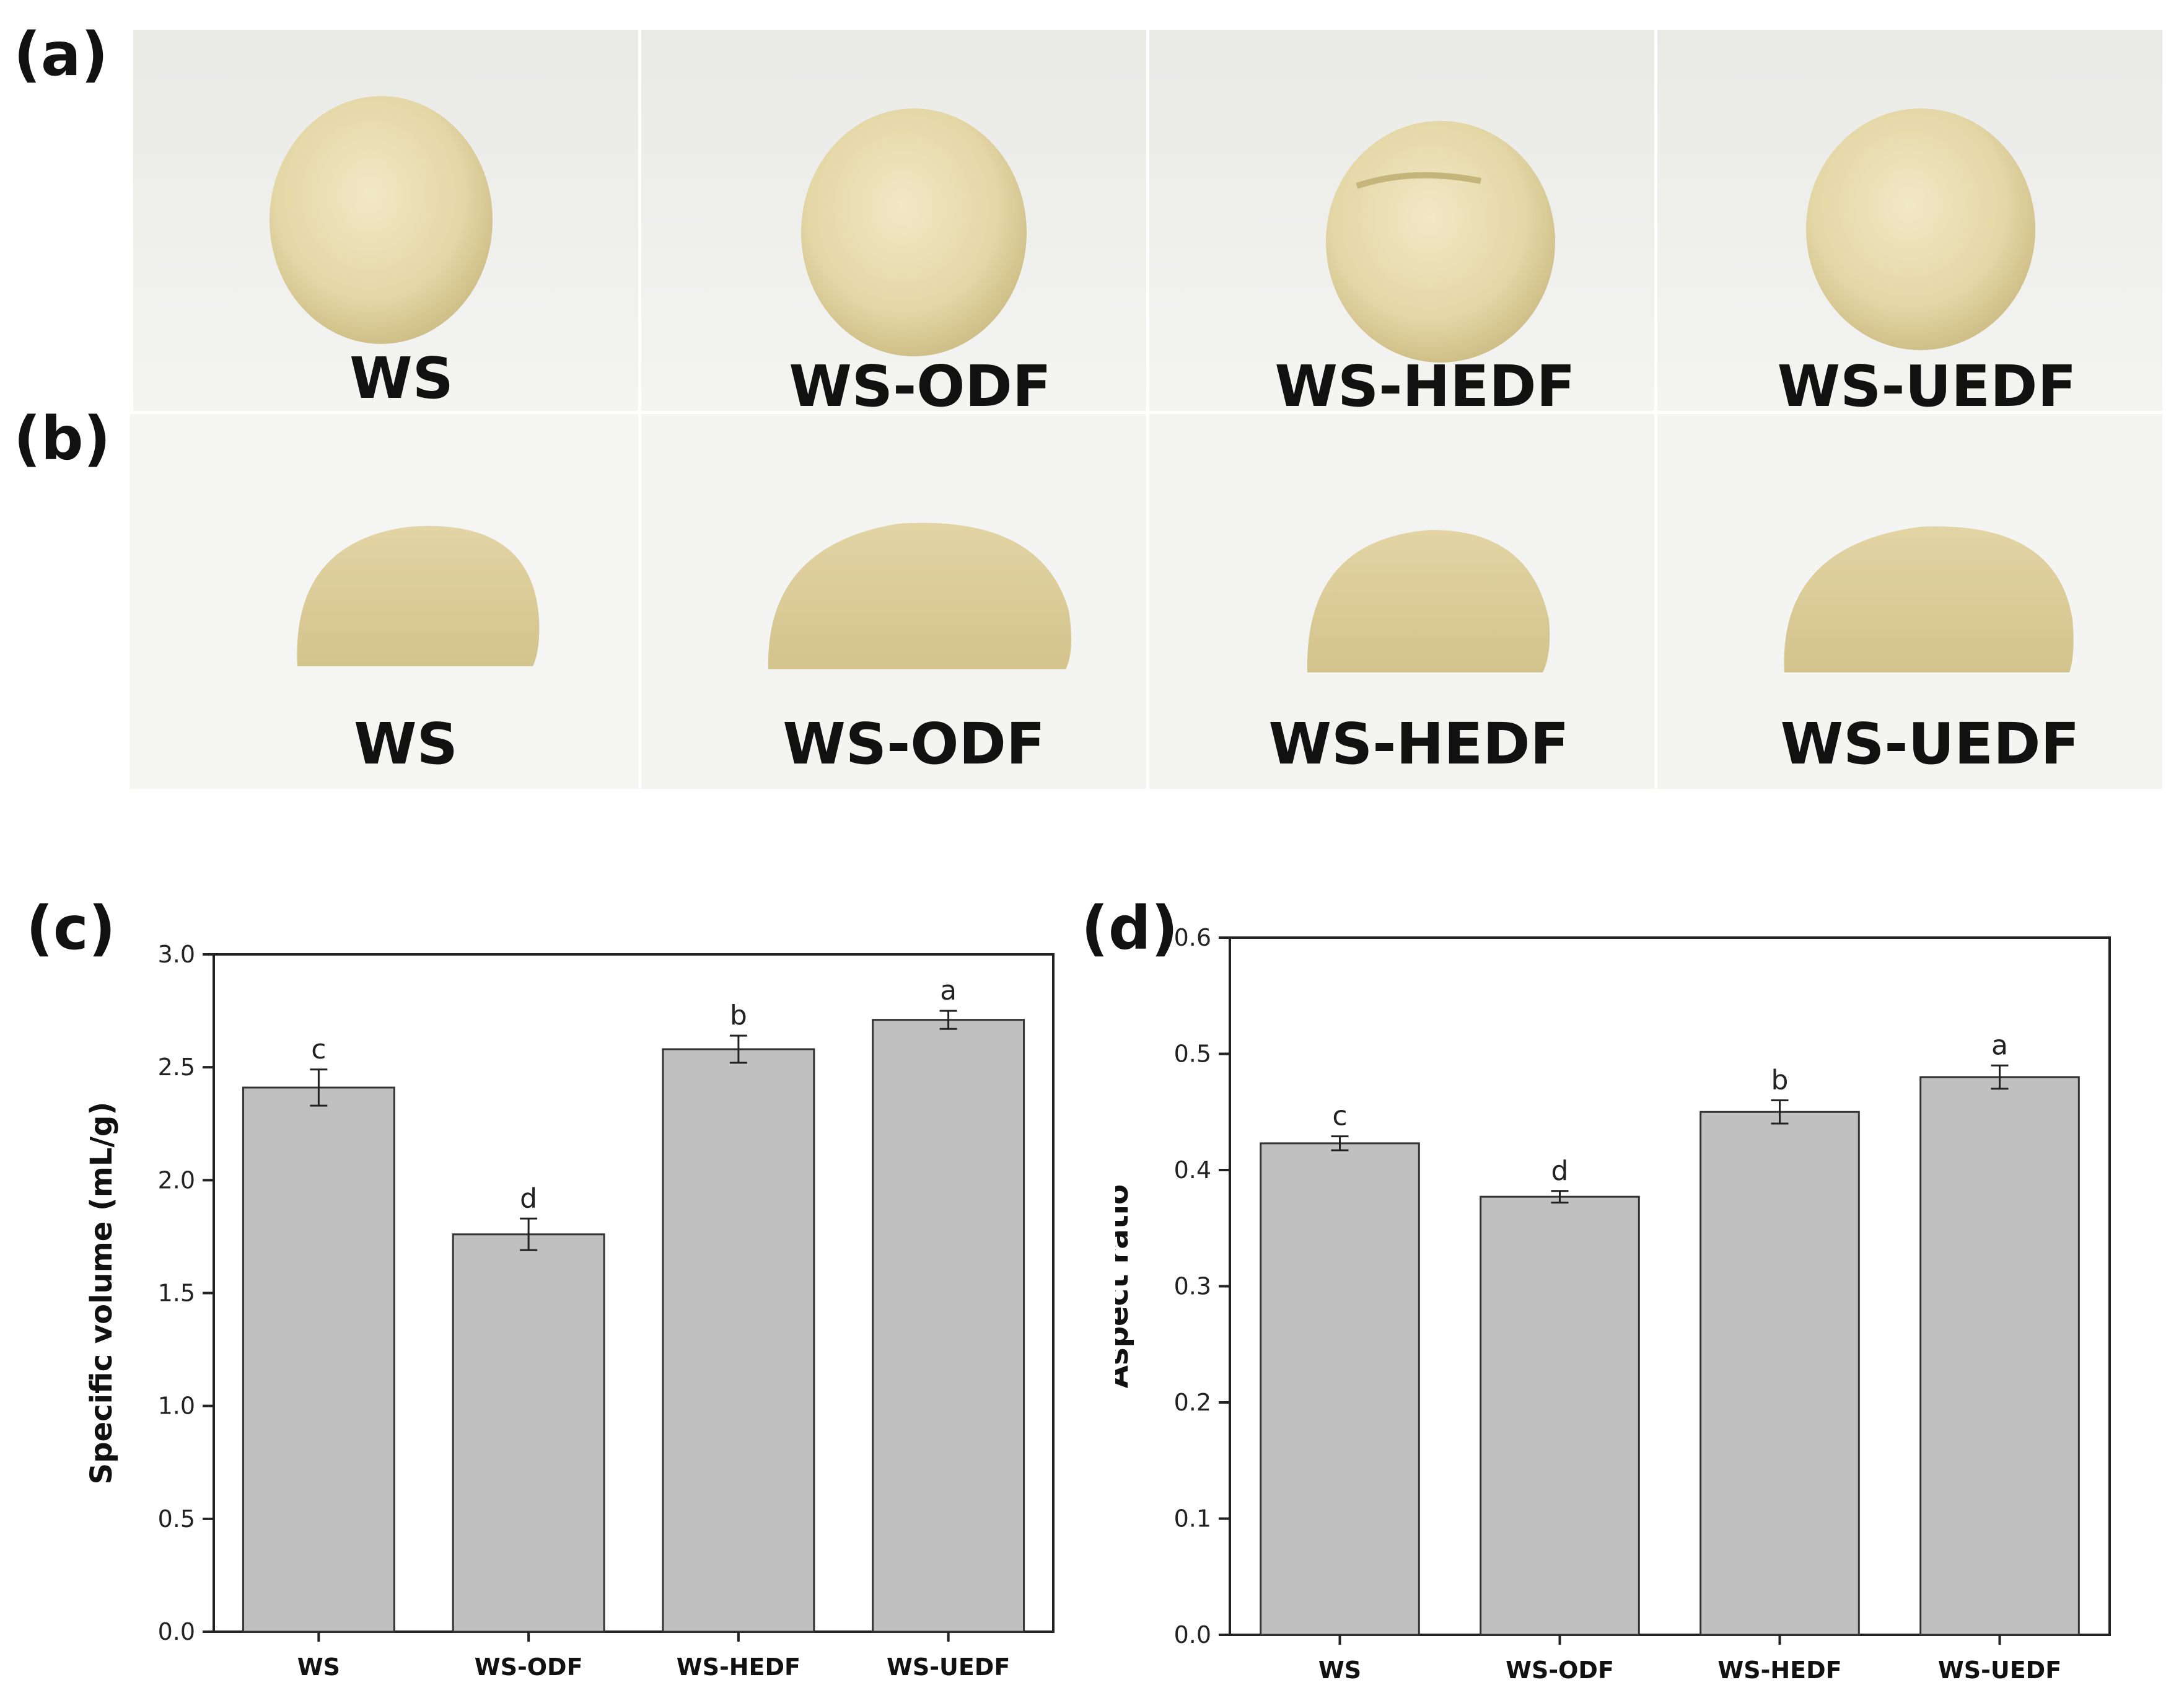 Image resolution: width=2184 pixels, height=1703 pixels. What do you see at coordinates (177, 1067) in the screenshot?
I see `y-tick-label: 2.5` at bounding box center [177, 1067].